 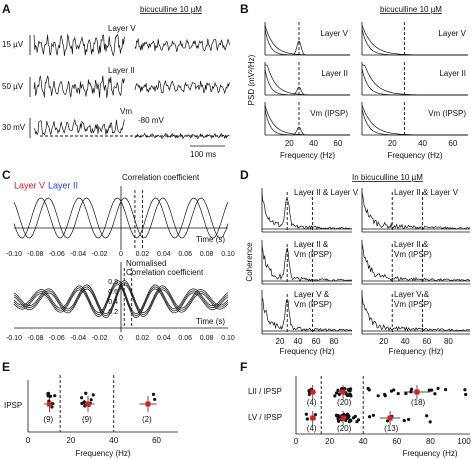 I want to click on count-label: (2), so click(x=147, y=419).